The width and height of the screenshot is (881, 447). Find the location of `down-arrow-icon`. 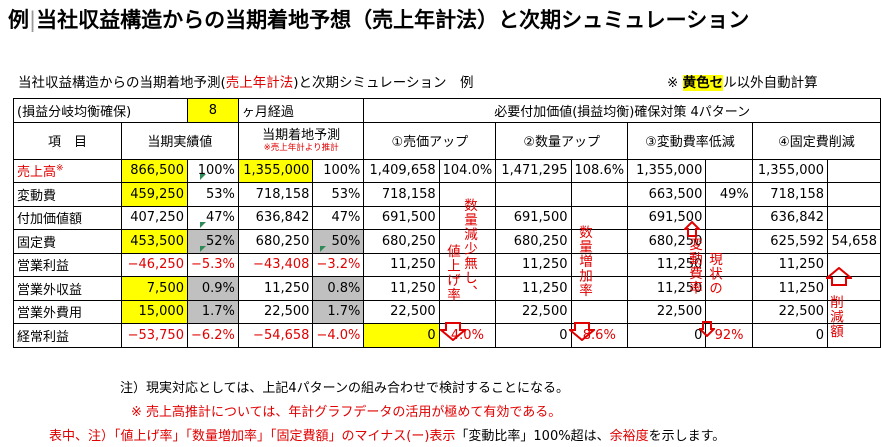

down-arrow-icon is located at coordinates (707, 329).